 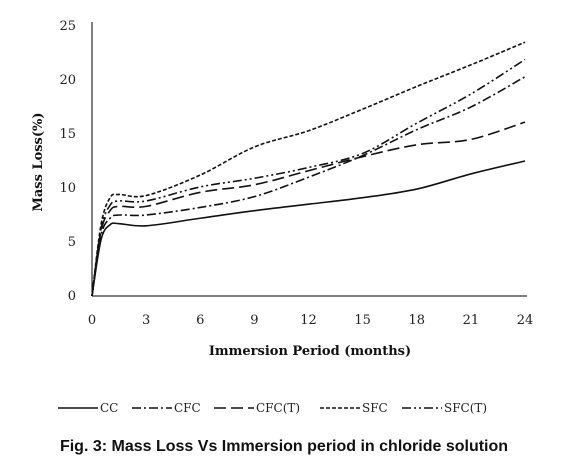 I want to click on legend: CC CFC CFC(T) SFC SFC(T), so click(x=272, y=408).